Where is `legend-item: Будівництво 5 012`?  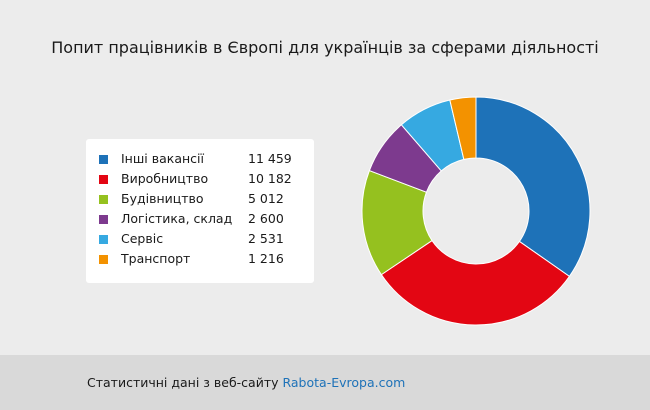 legend-item: Будівництво 5 012 is located at coordinates (200, 200).